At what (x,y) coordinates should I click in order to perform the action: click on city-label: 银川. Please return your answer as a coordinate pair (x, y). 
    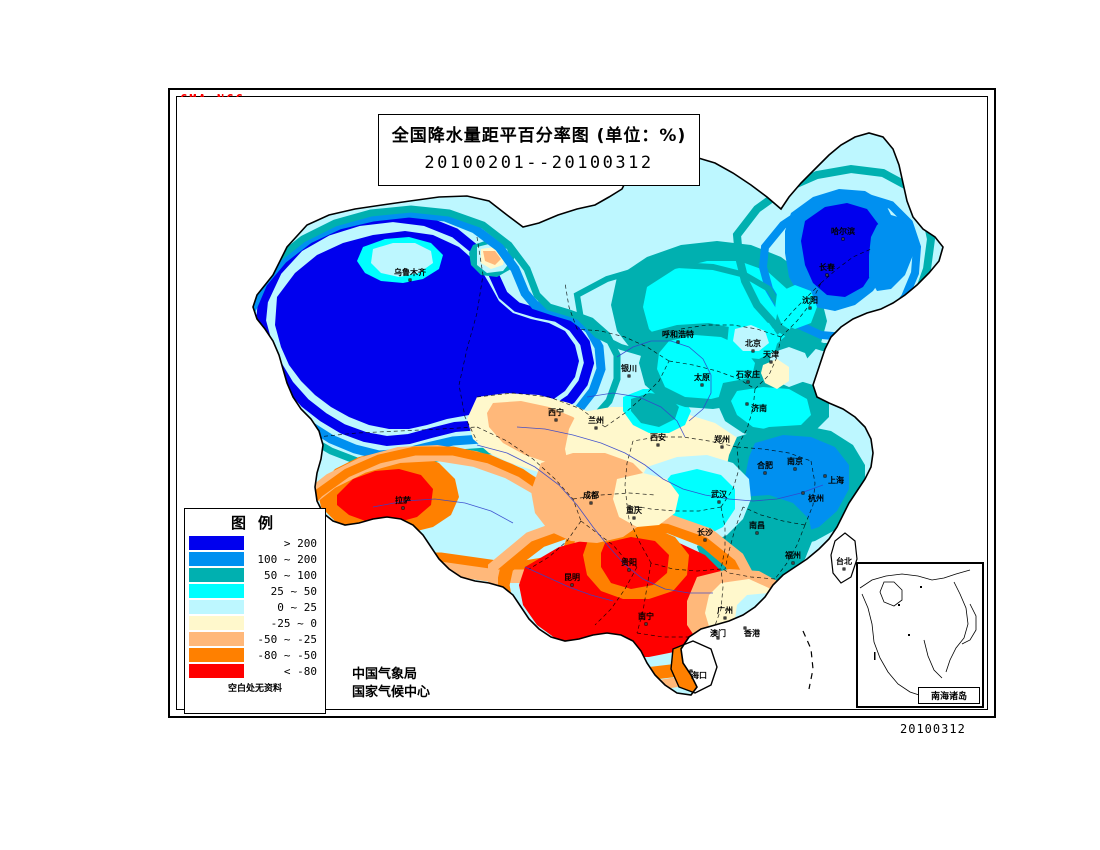
    Looking at the image, I should click on (629, 368).